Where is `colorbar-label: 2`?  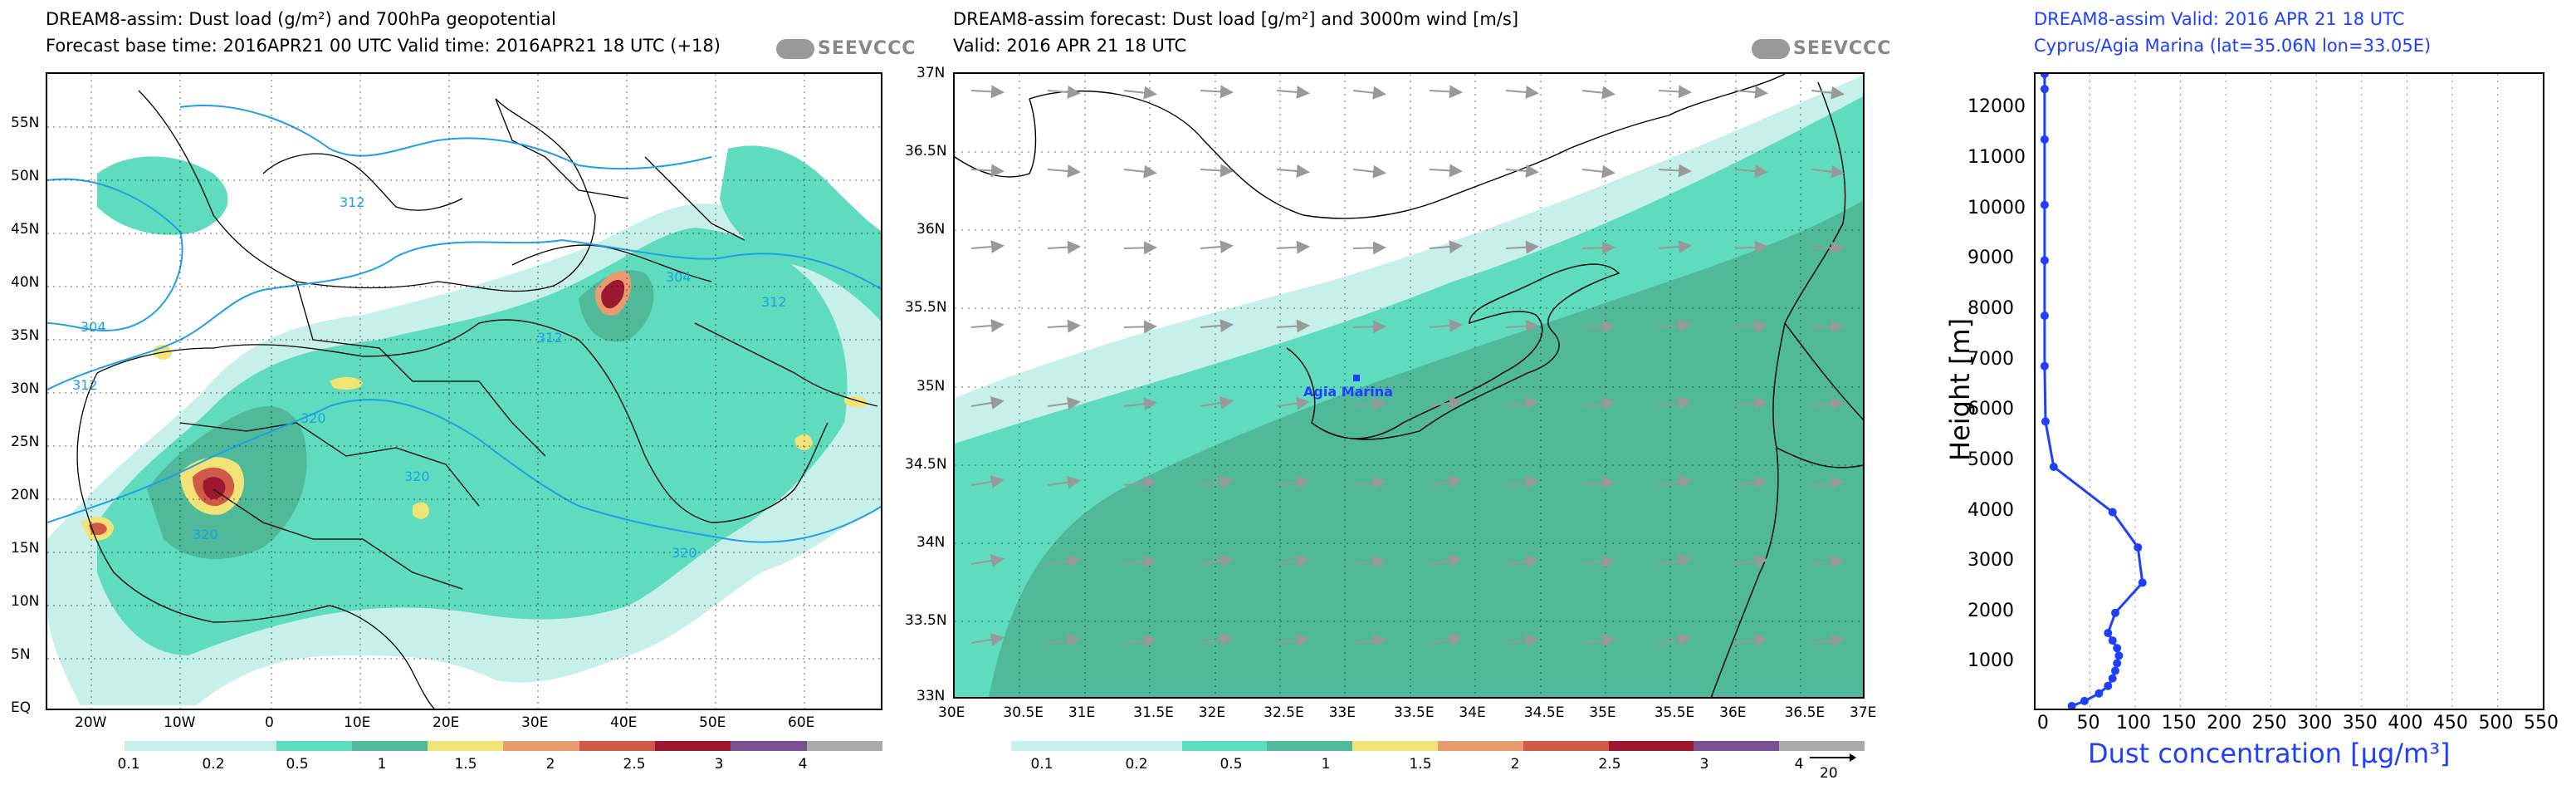
colorbar-label: 2 is located at coordinates (1515, 764).